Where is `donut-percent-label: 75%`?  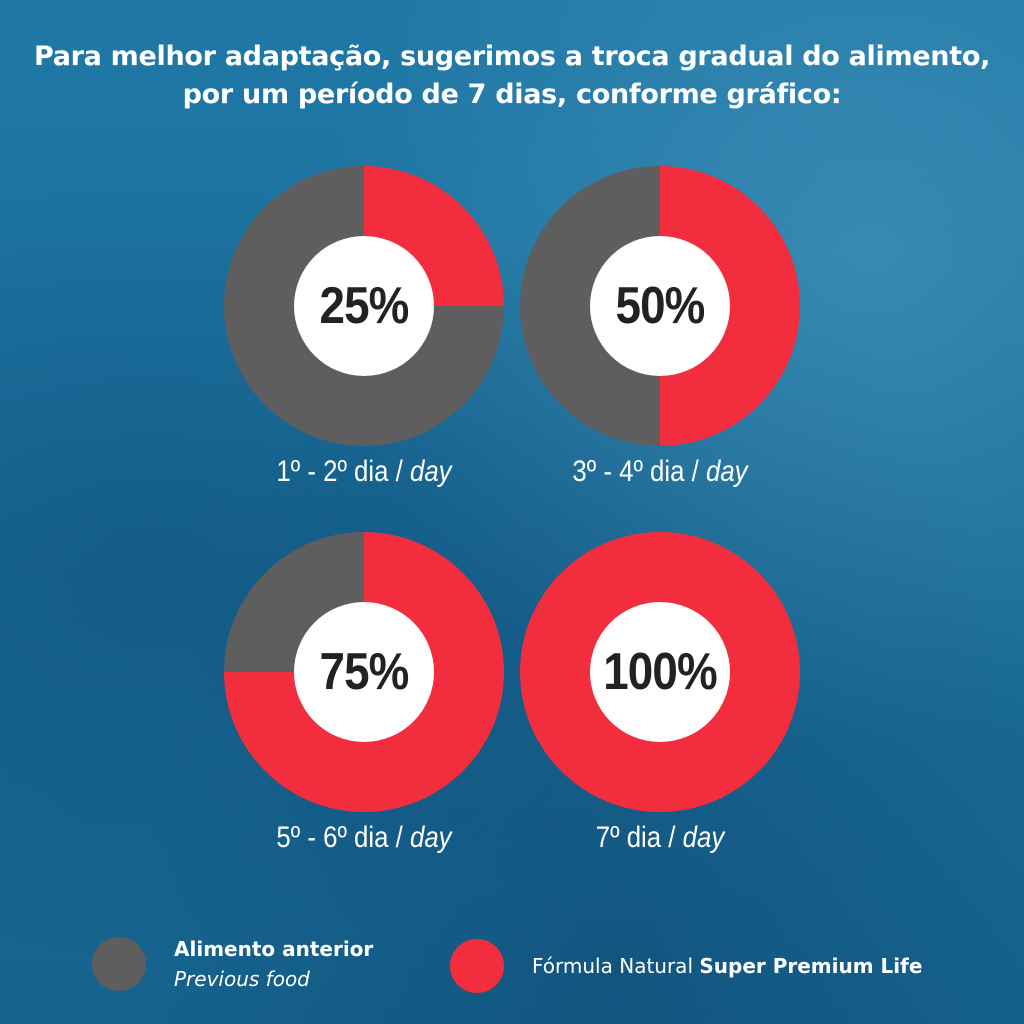
donut-percent-label: 75% is located at coordinates (364, 672).